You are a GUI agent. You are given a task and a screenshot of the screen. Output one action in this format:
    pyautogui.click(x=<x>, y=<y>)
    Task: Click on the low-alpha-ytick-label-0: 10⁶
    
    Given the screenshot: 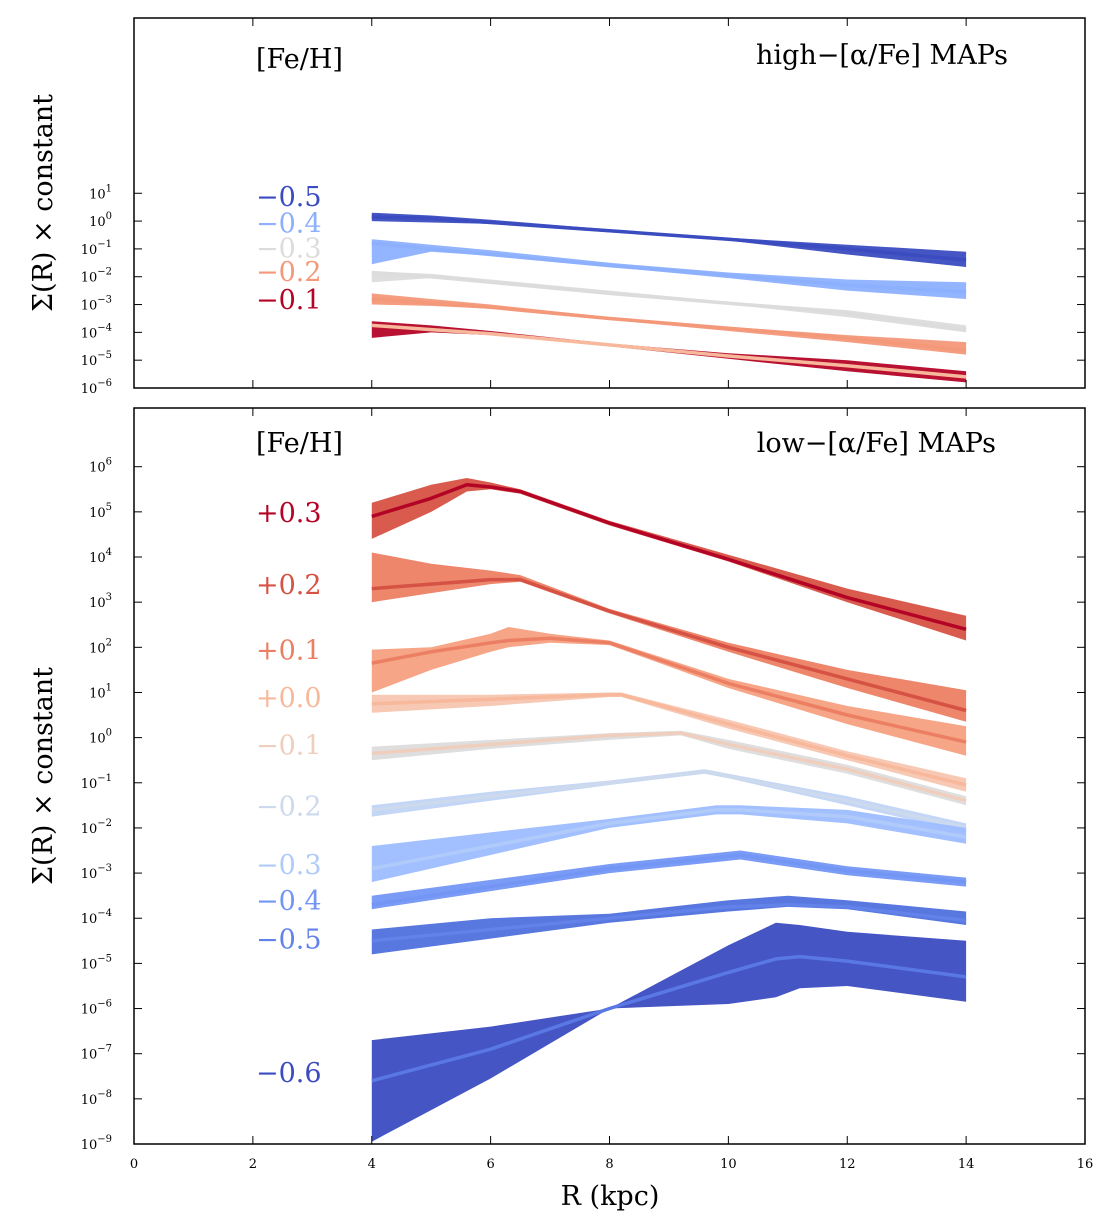 What is the action you would take?
    pyautogui.click(x=100, y=466)
    